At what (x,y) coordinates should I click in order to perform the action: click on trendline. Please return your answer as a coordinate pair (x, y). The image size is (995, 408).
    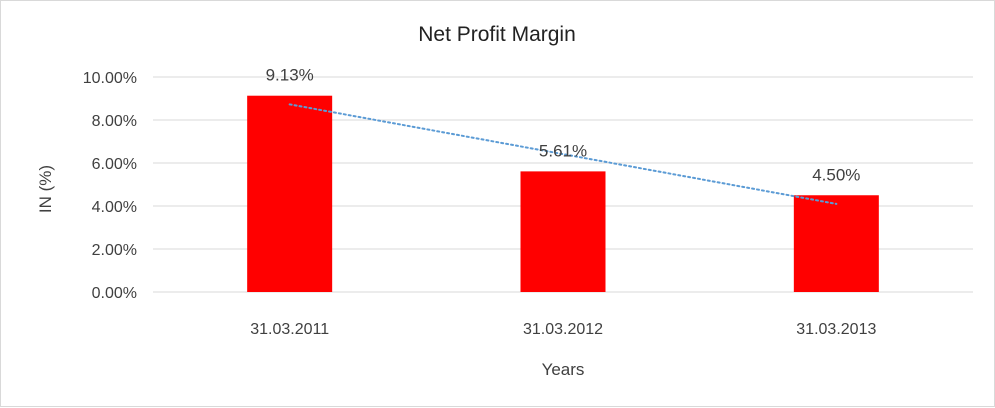
    Looking at the image, I should click on (563, 154).